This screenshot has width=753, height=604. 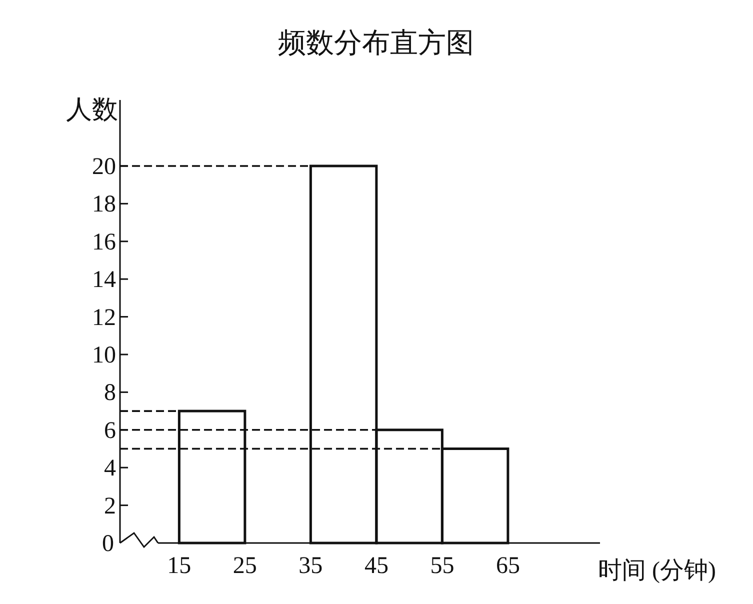 What do you see at coordinates (179, 566) in the screenshot?
I see `x-tick-label: 15` at bounding box center [179, 566].